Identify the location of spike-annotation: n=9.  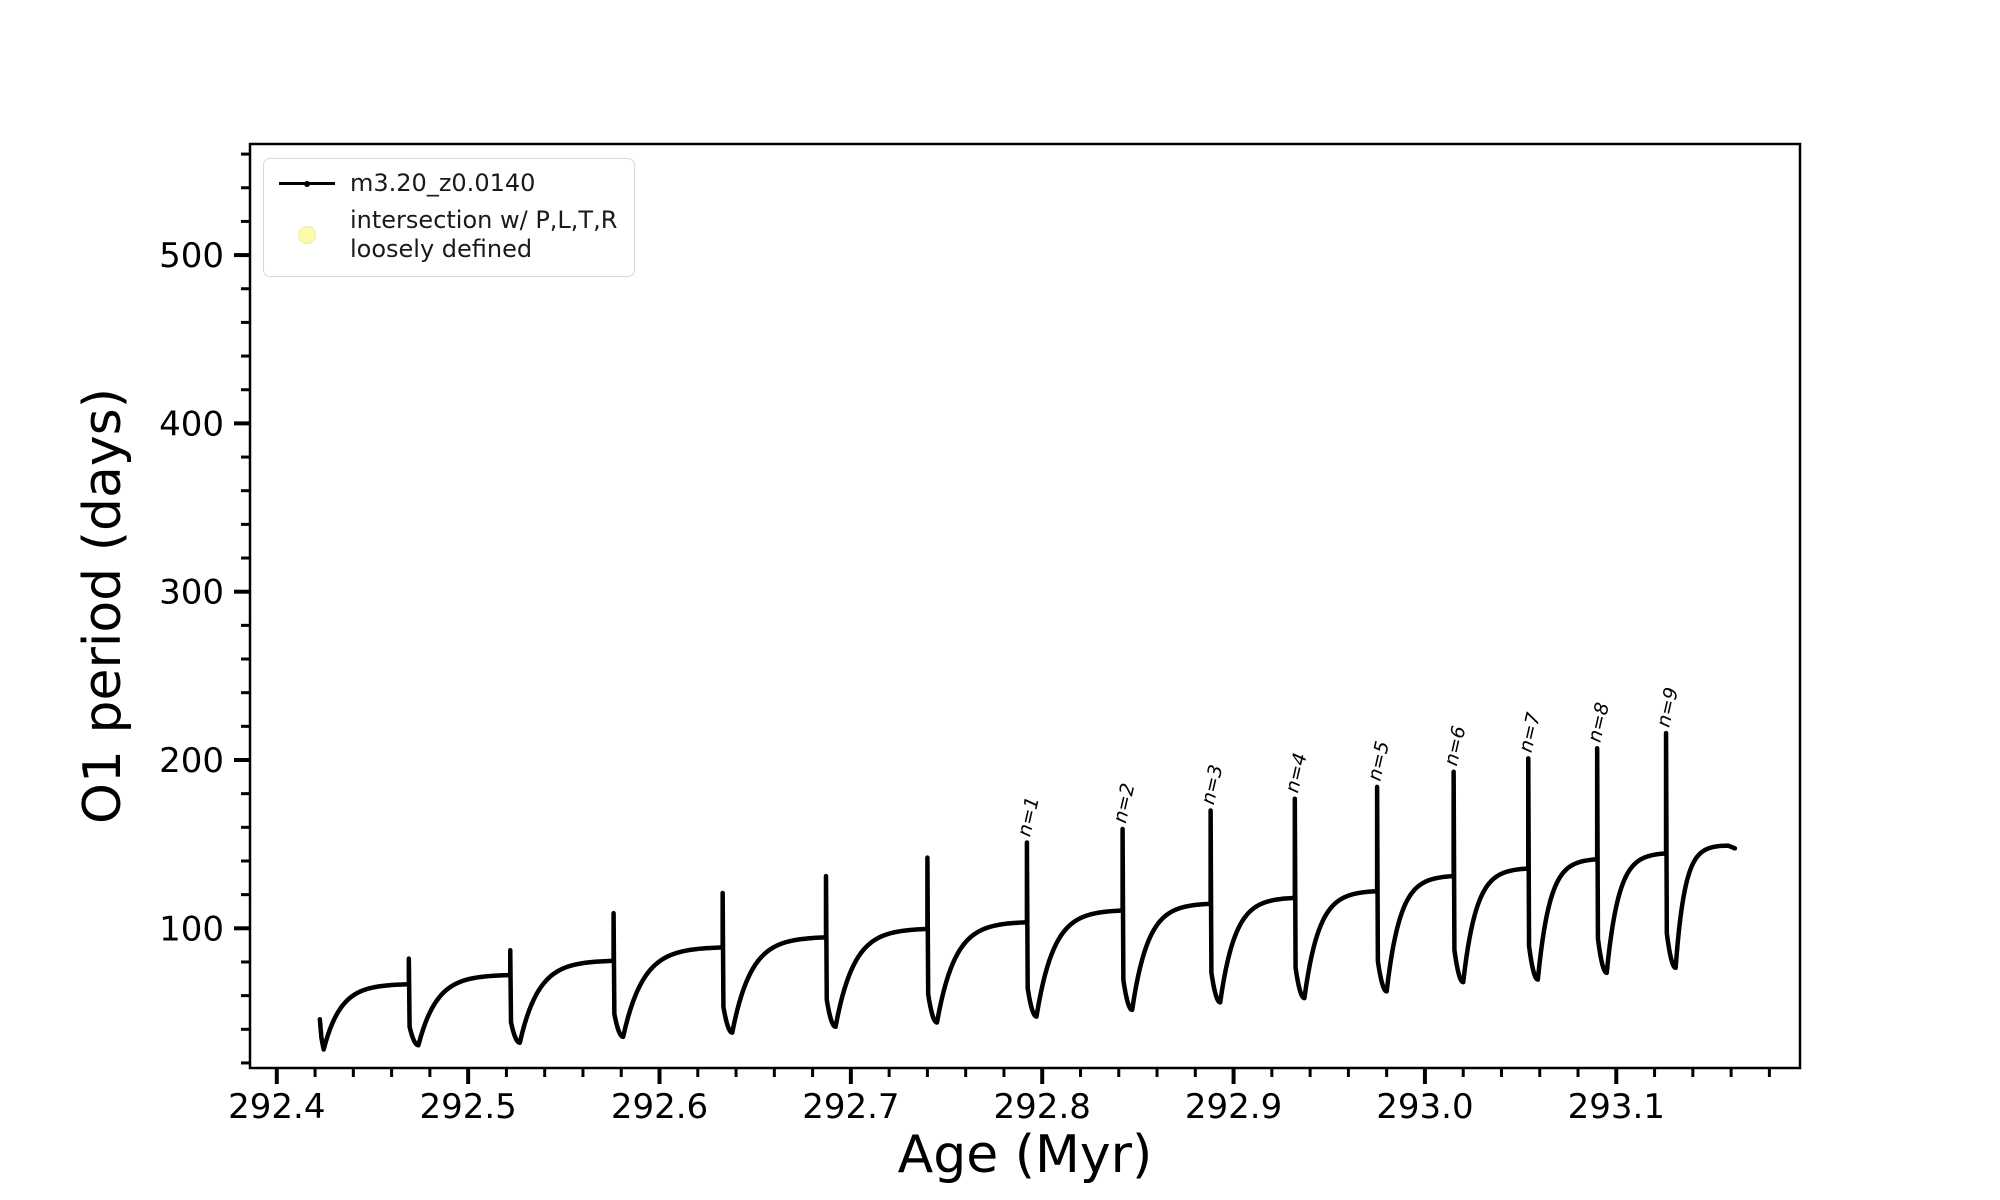
(1667, 707).